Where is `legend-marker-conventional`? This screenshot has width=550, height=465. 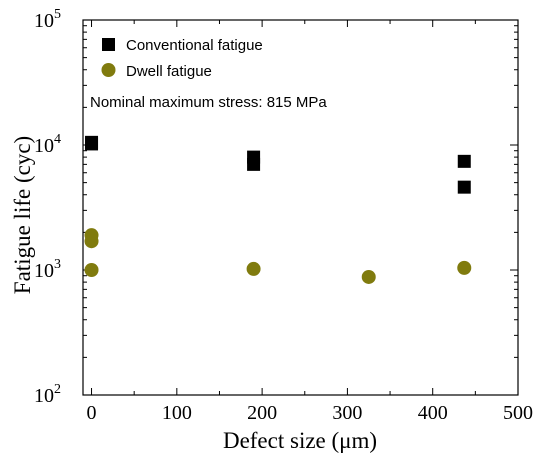
legend-marker-conventional is located at coordinates (108, 44).